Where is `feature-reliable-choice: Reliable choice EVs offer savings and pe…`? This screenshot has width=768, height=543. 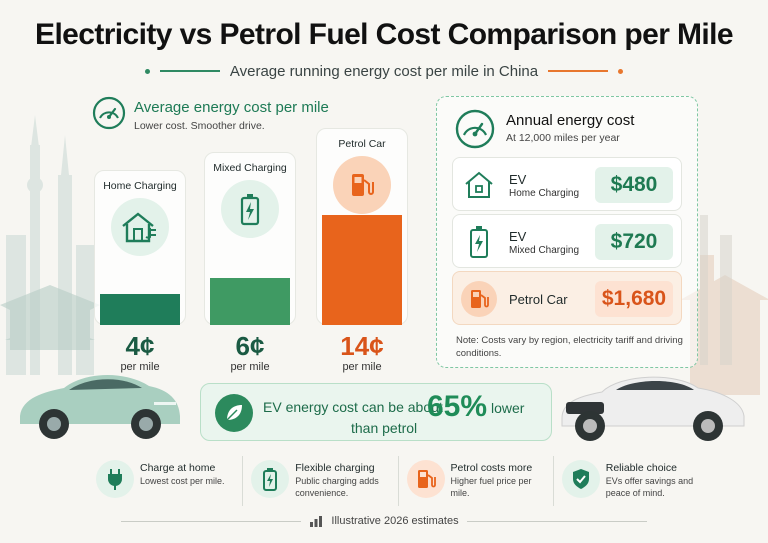
feature-reliable-choice: Reliable choice EVs offer savings and pe… is located at coordinates (630, 481).